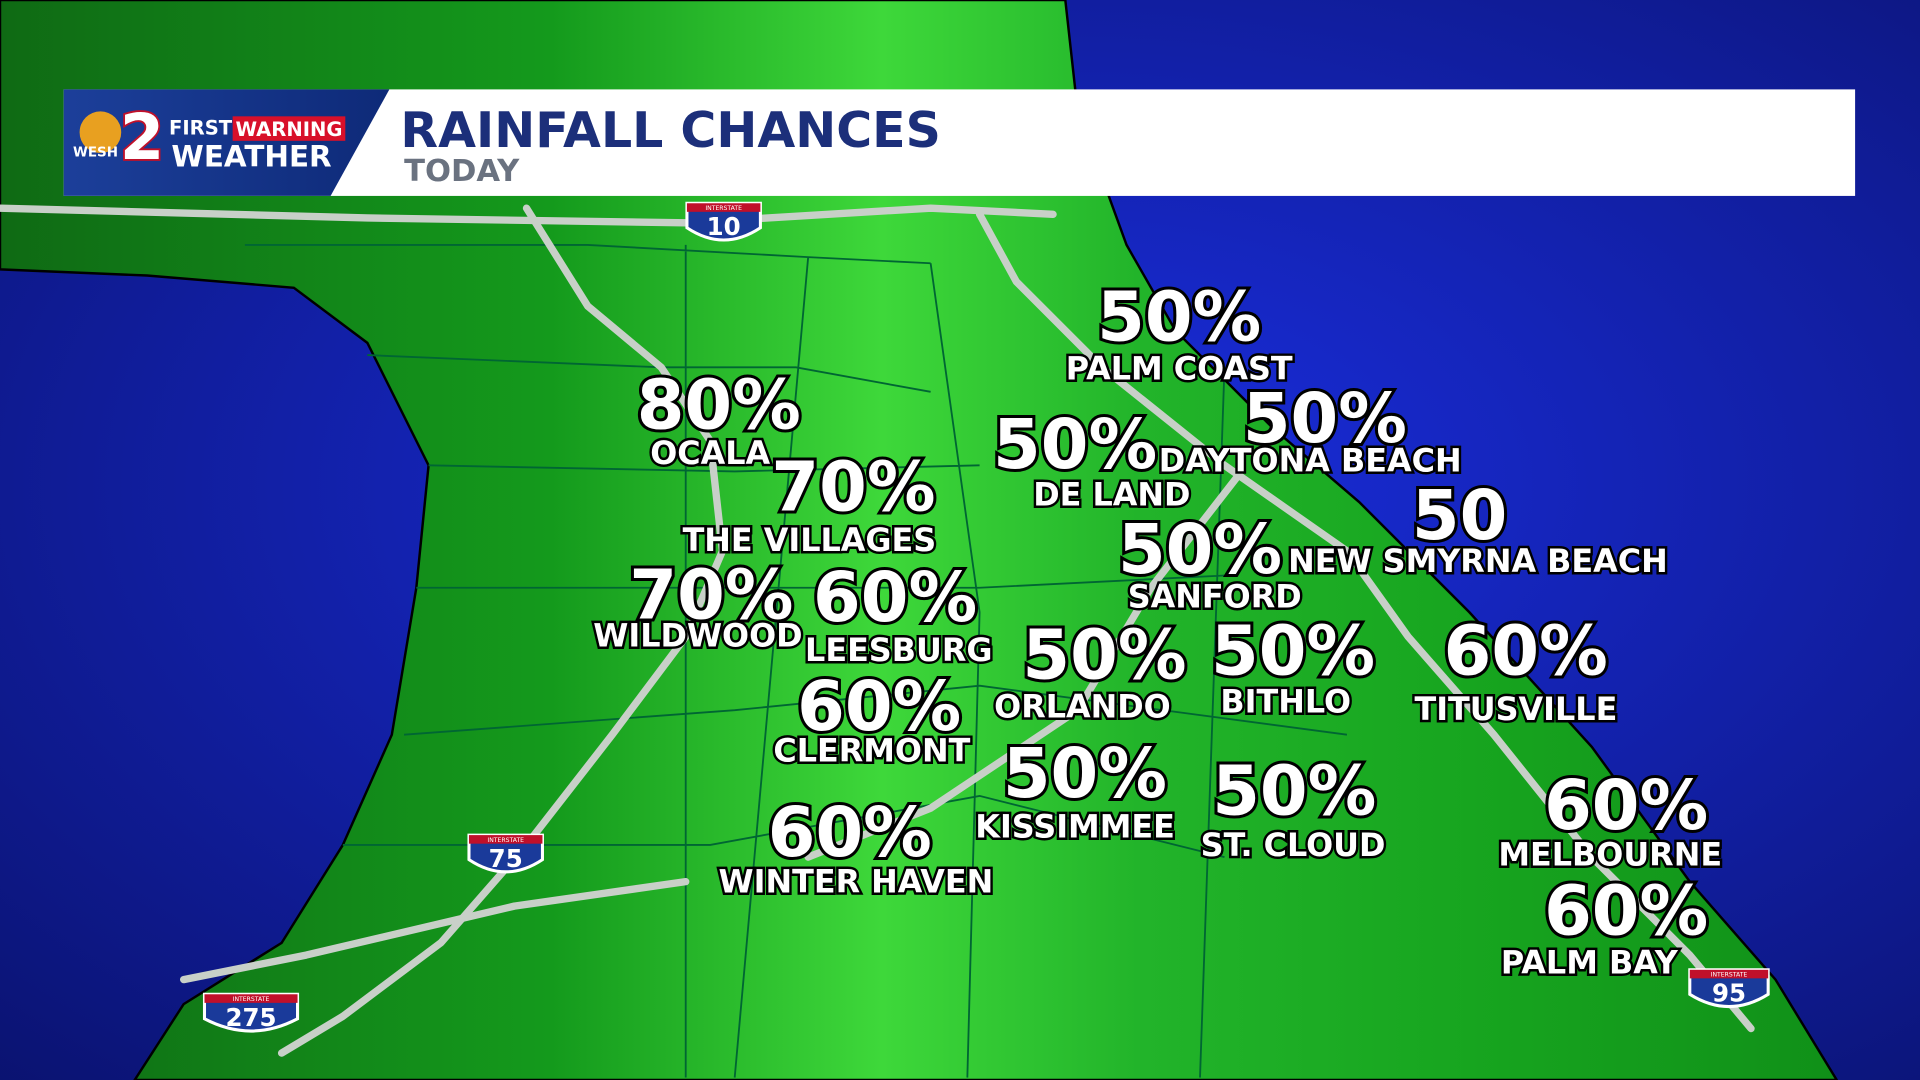  Describe the element at coordinates (201, 128) in the screenshot. I see `logo-first: FIRST` at that location.